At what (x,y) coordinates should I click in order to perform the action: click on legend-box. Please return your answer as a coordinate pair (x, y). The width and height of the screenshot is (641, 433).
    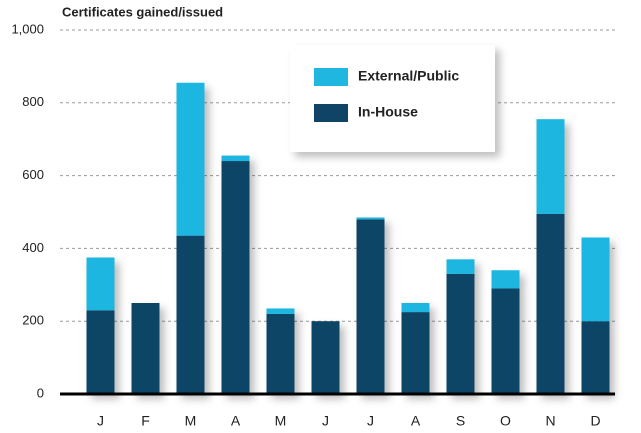
    Looking at the image, I should click on (392, 98).